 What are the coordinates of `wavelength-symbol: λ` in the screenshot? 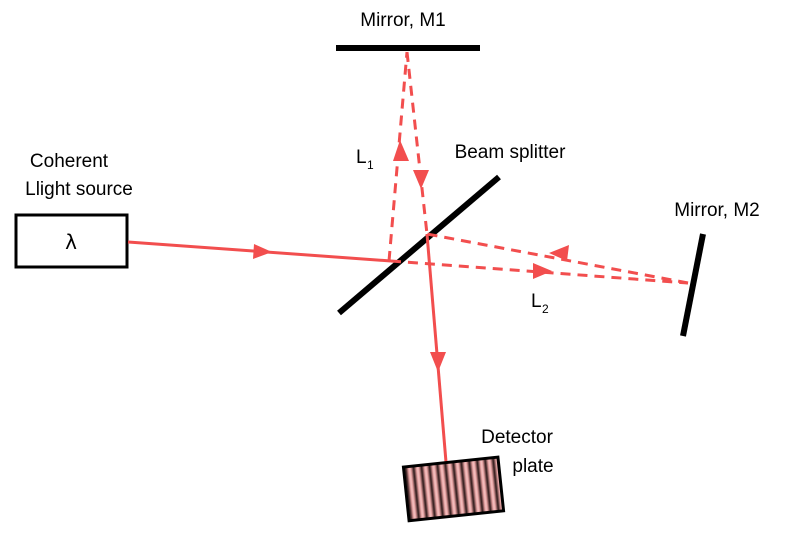 It's located at (71, 242).